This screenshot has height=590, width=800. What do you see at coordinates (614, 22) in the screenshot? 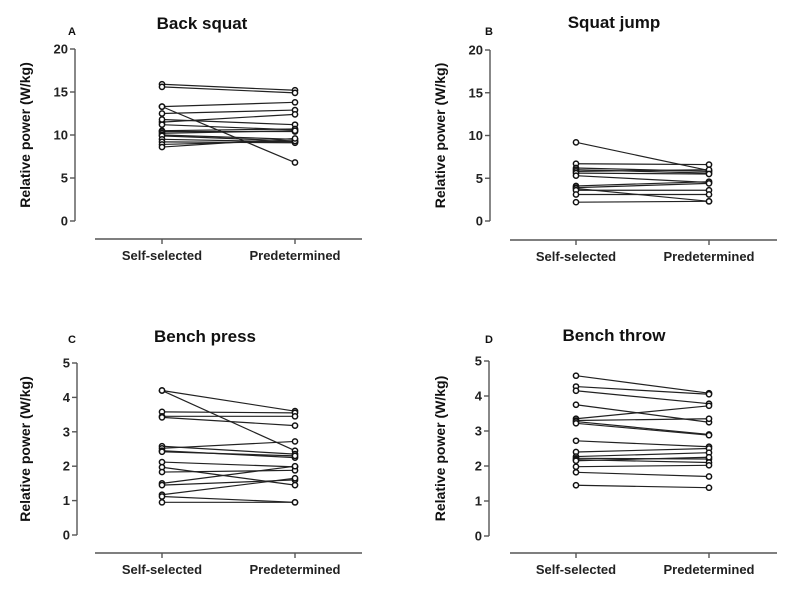
I see `chart-title: Squat jump` at bounding box center [614, 22].